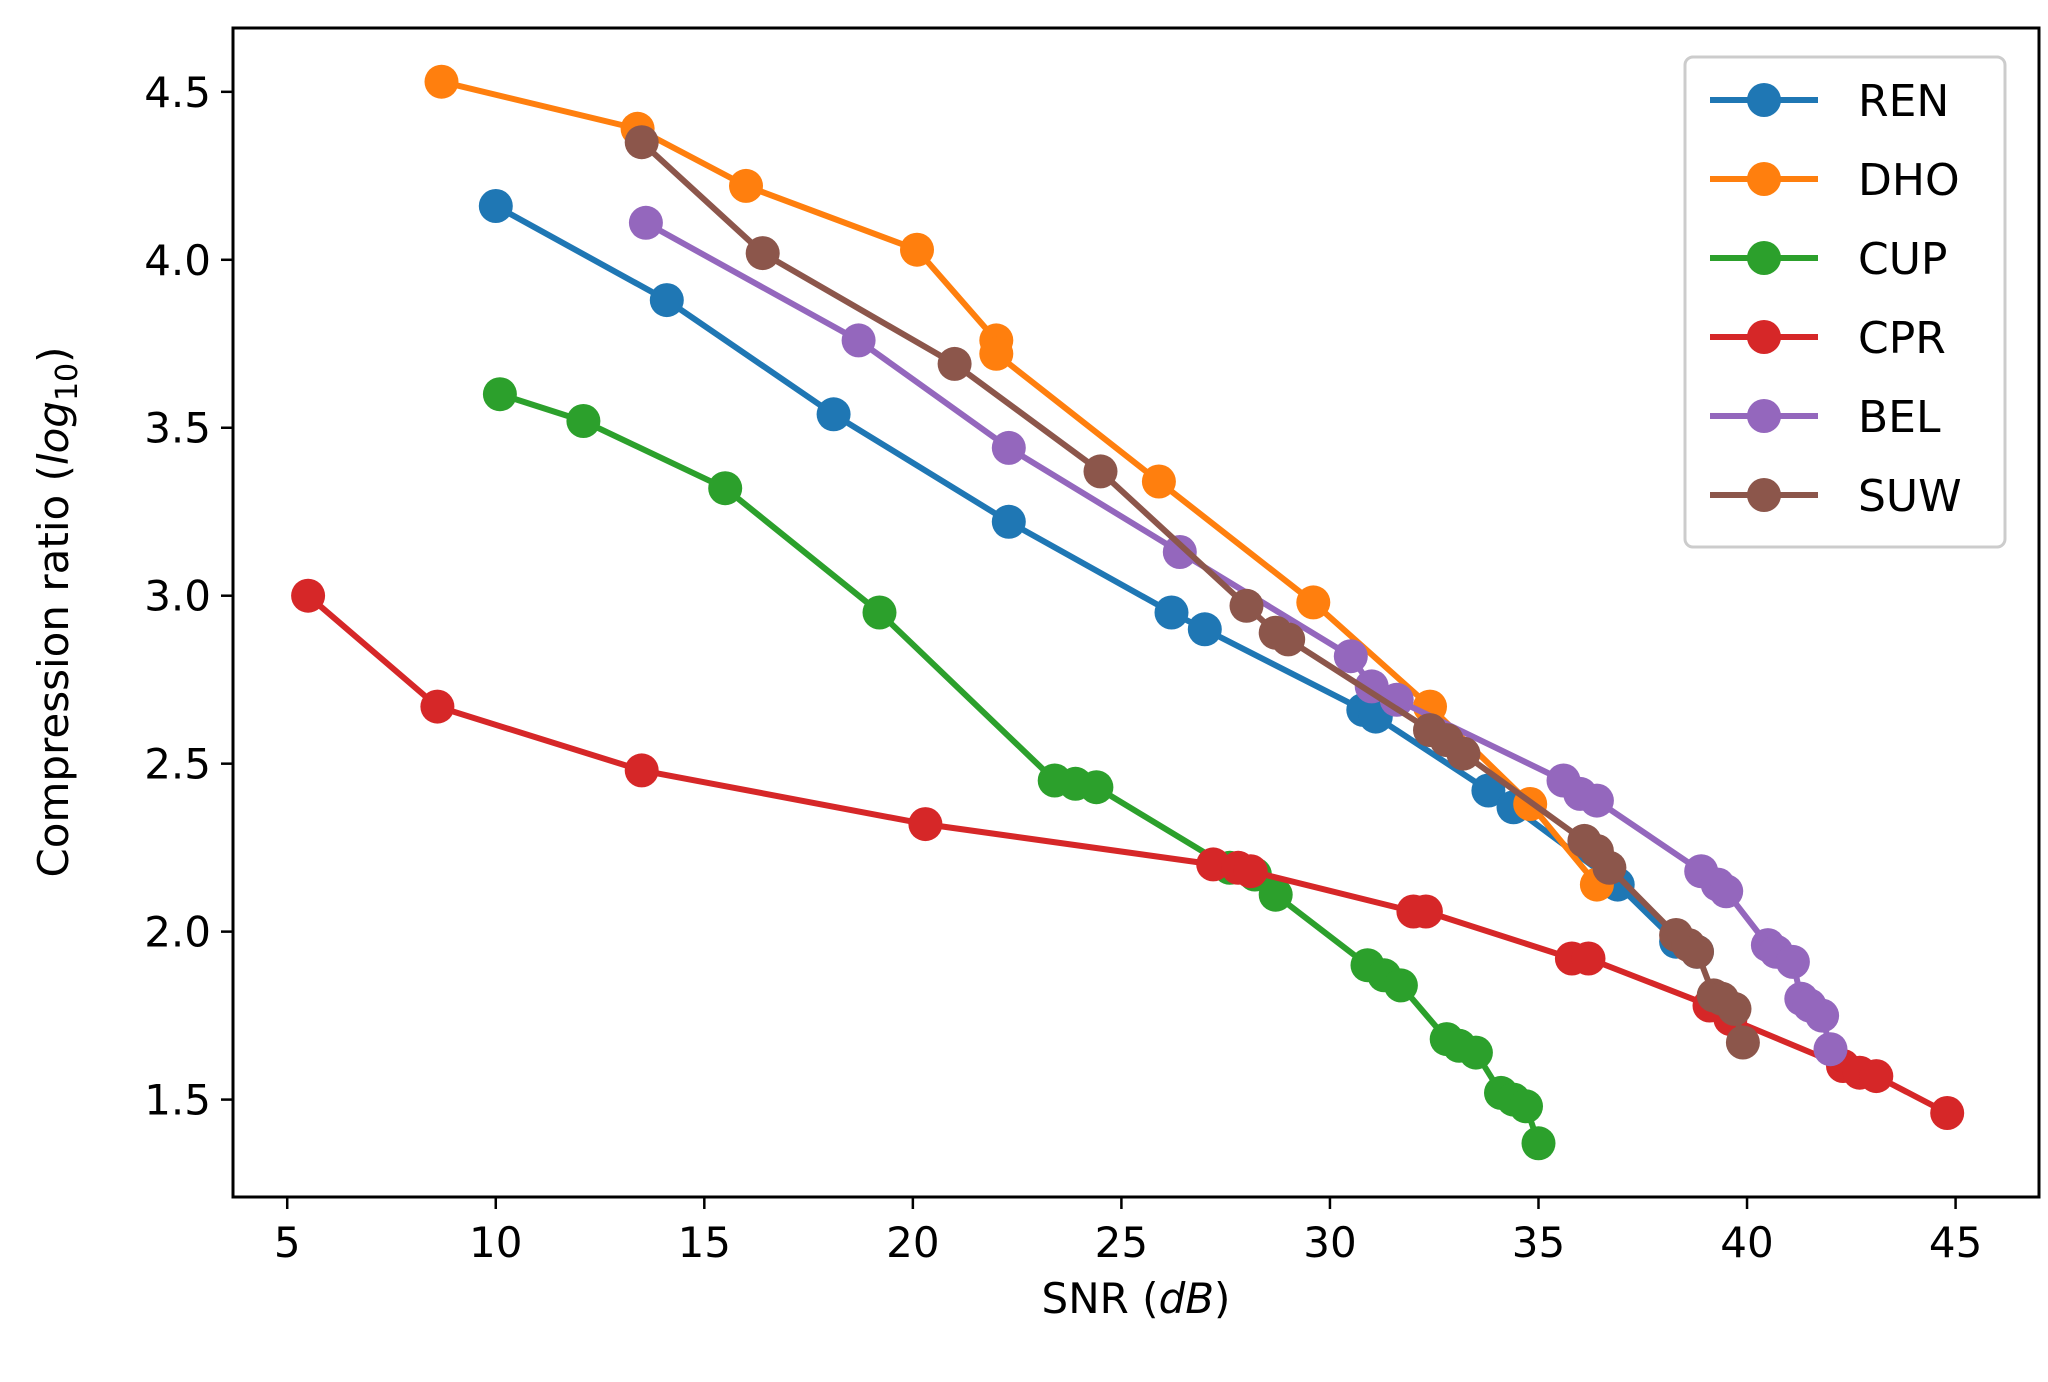 The image size is (2048, 1382). Describe the element at coordinates (1136, 1298) in the screenshot. I see `x-axis-title: SNR (dB)` at that location.